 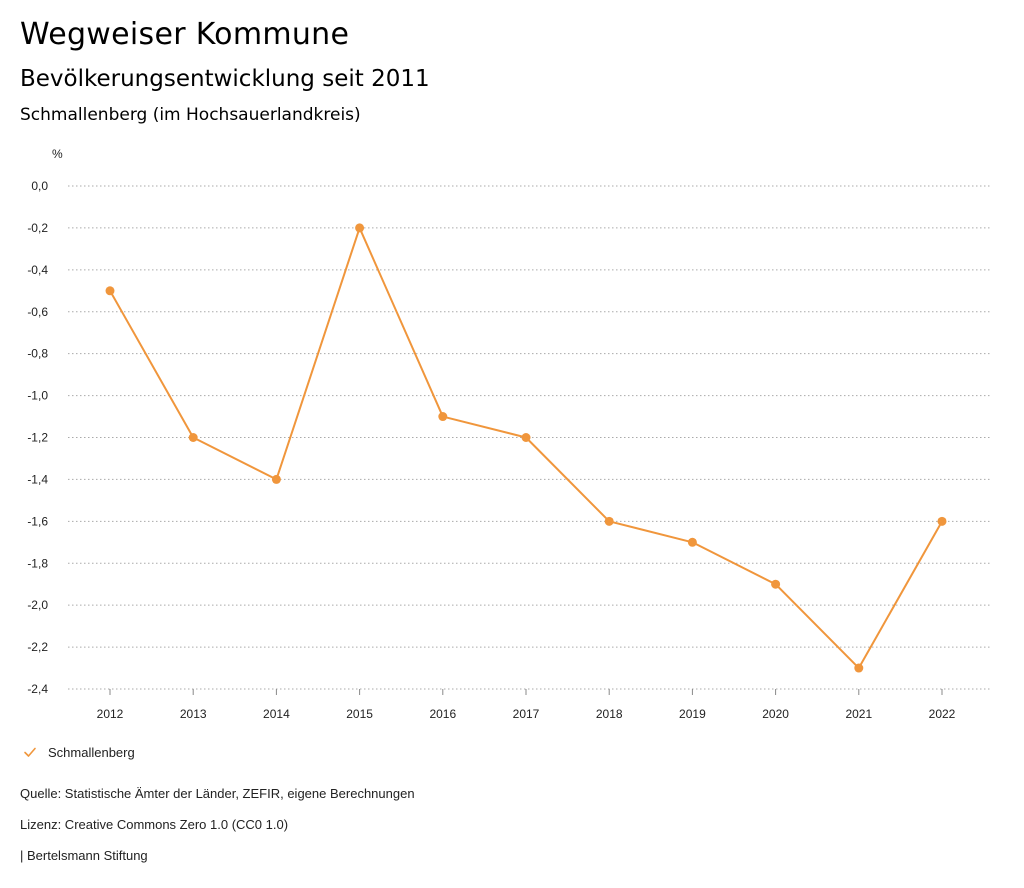 I want to click on y-tick-label: -0,6, so click(x=37, y=312).